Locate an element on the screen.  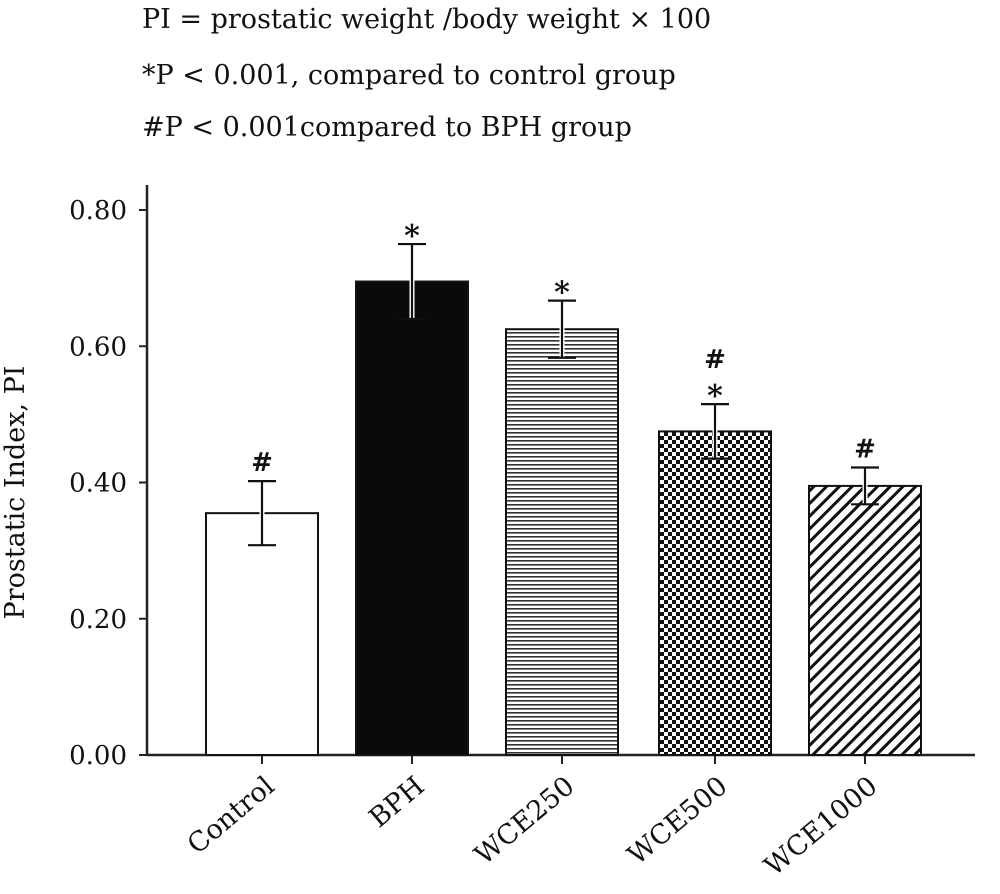
y-tick-label: 0.60 is located at coordinates (98, 347).